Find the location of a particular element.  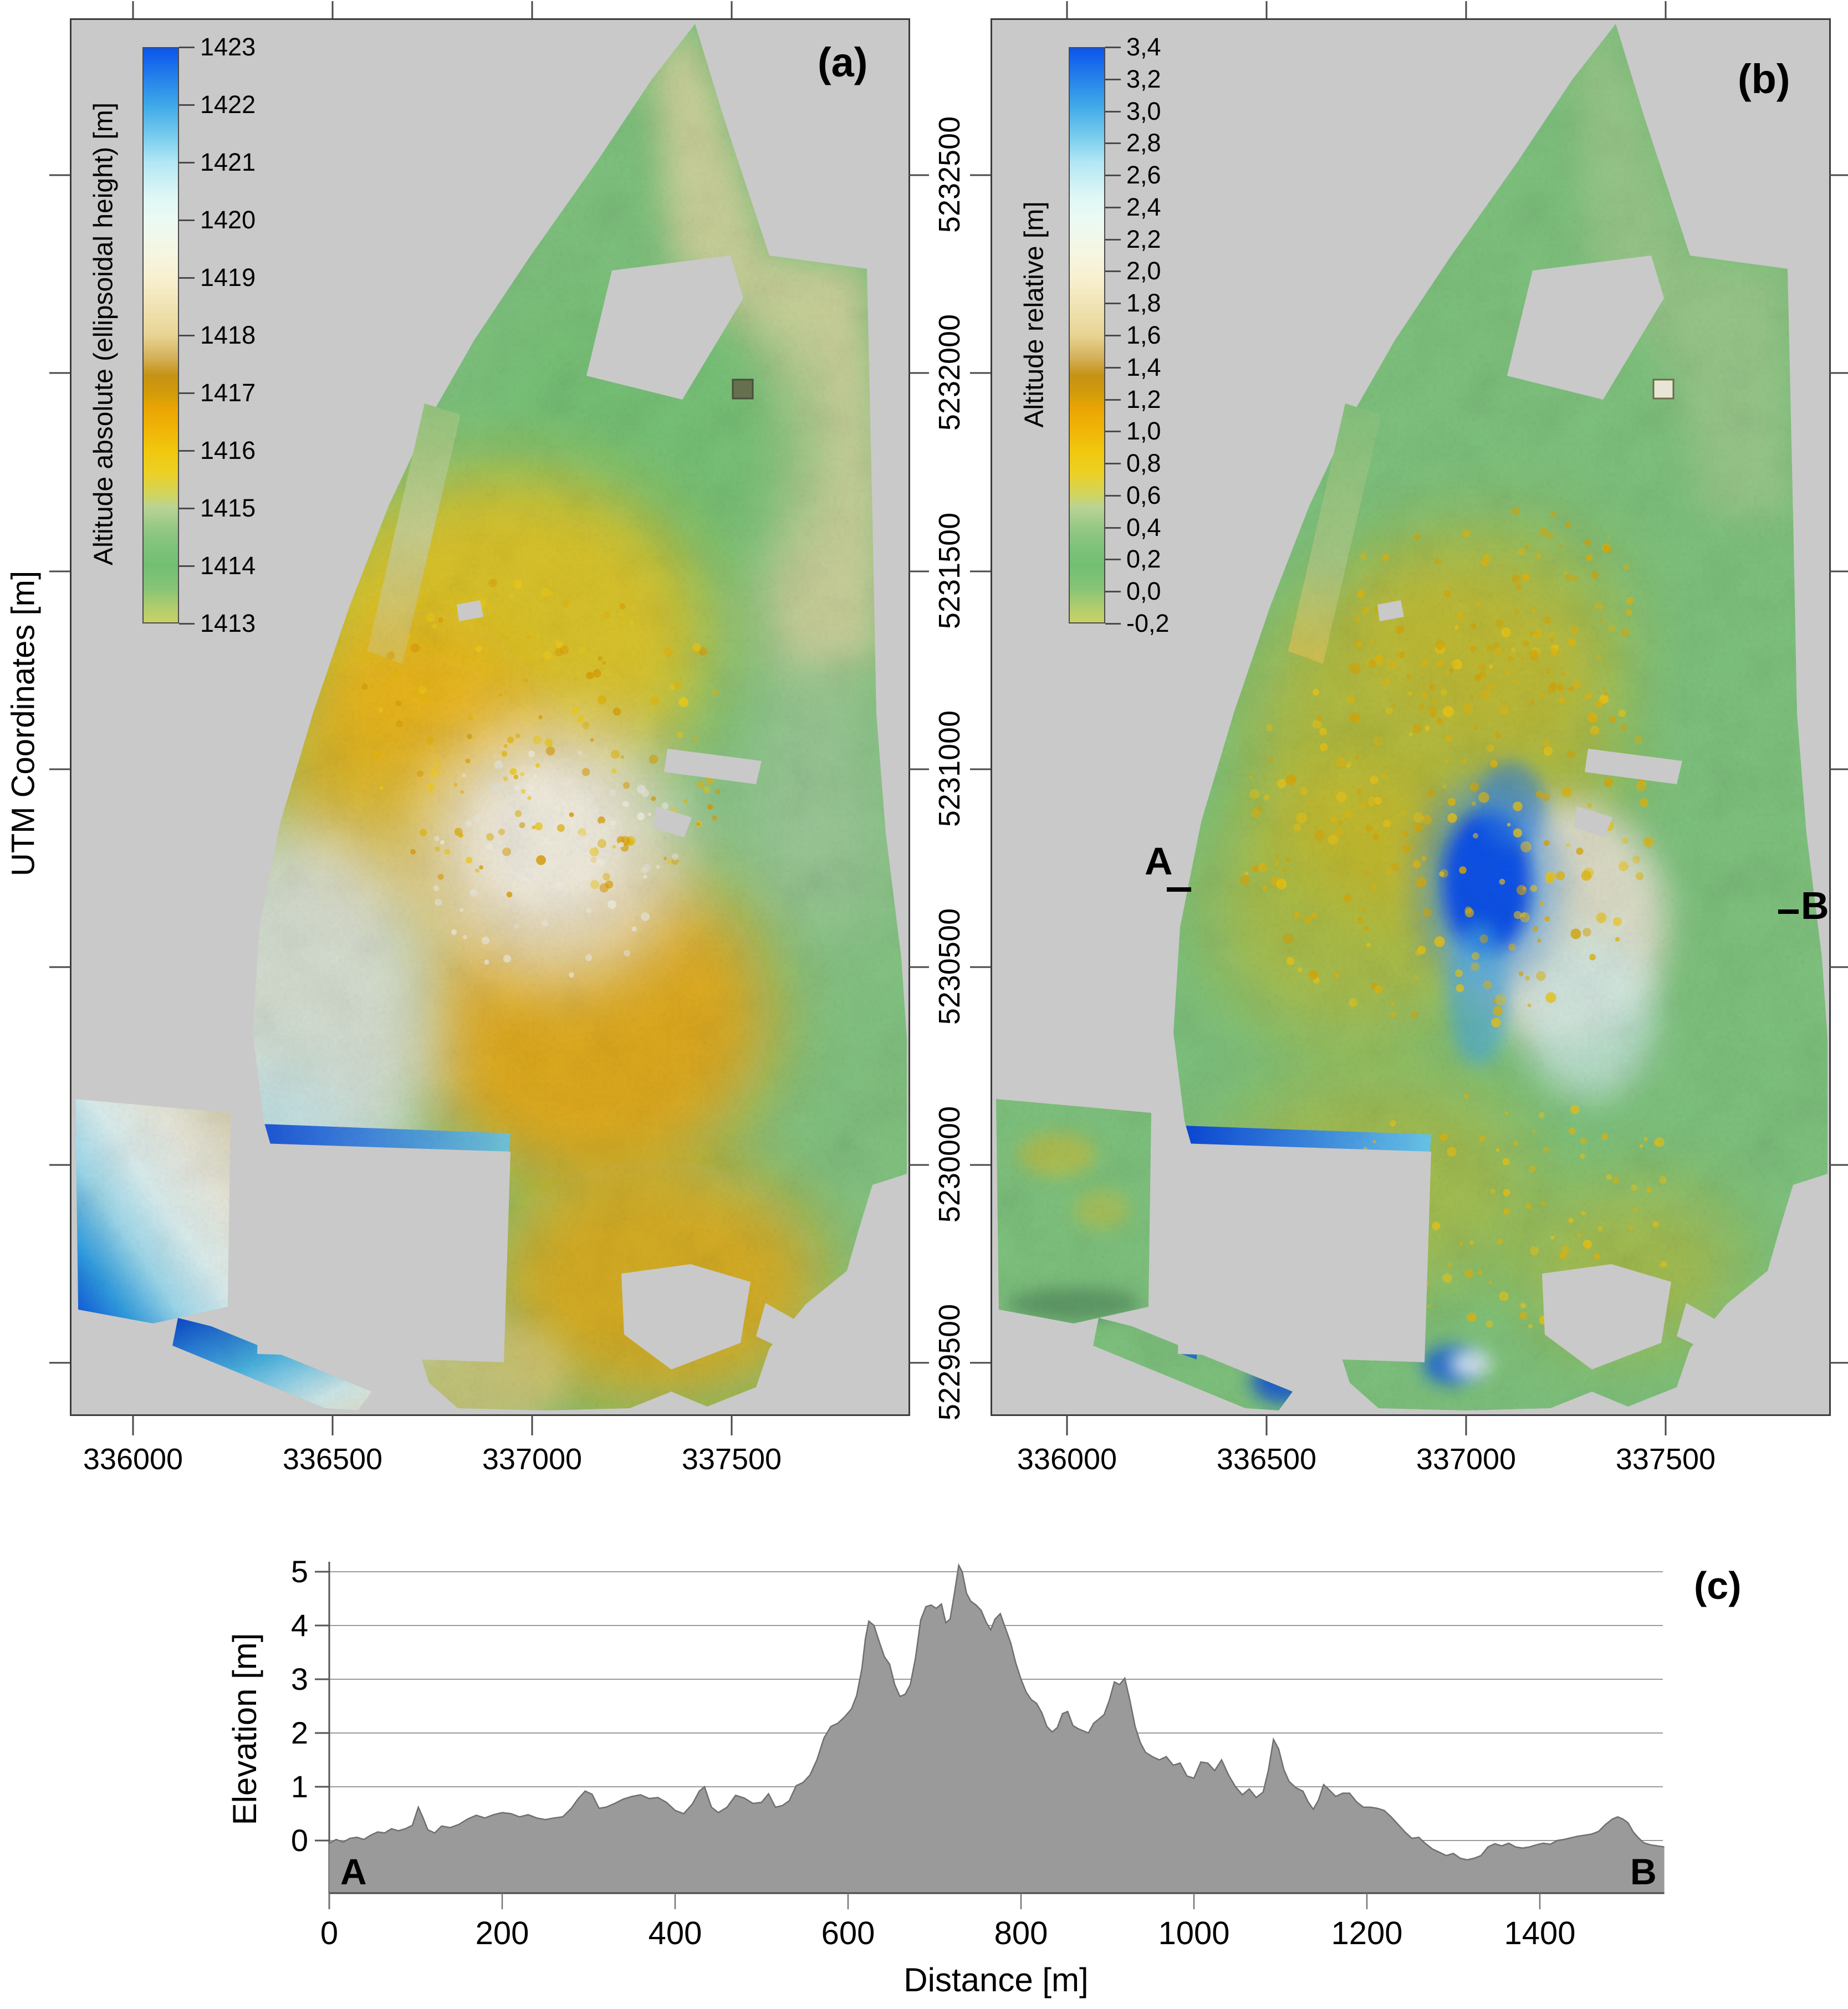

colorbar-absolute-tick-label: 1419 is located at coordinates (228, 277).